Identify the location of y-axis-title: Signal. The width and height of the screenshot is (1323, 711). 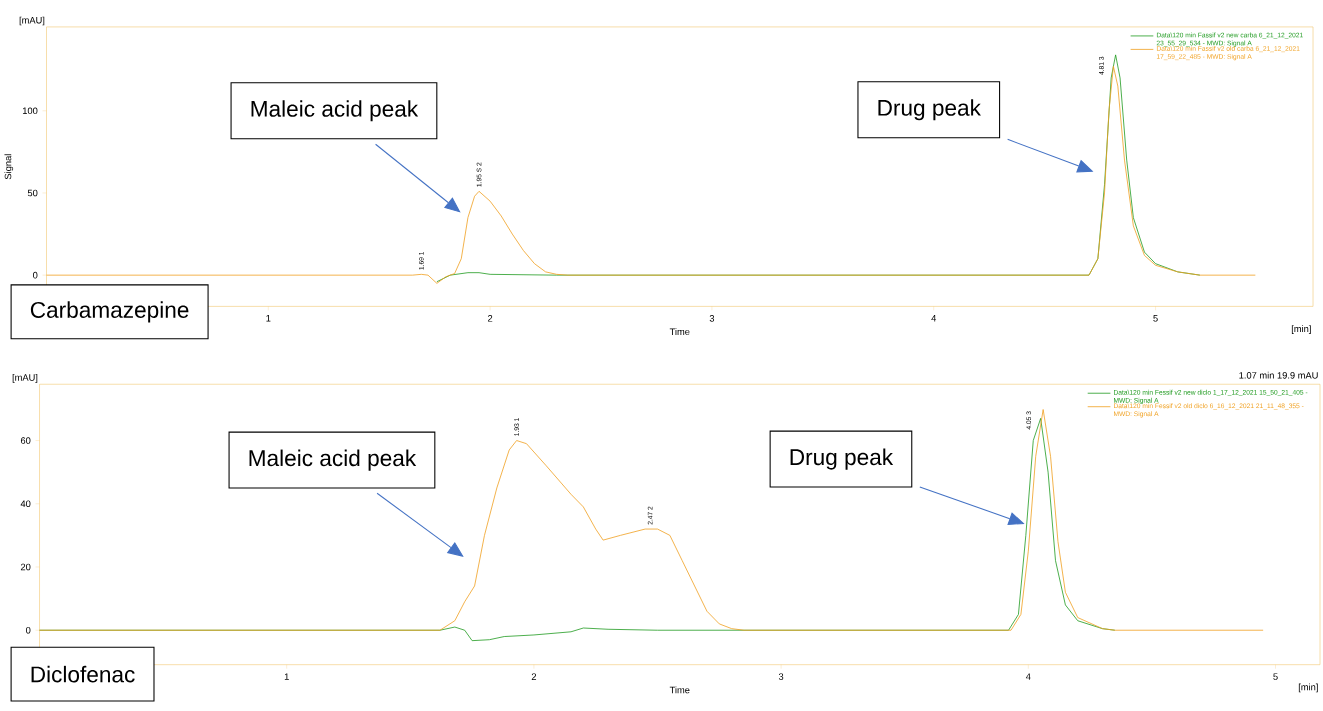
(9, 167).